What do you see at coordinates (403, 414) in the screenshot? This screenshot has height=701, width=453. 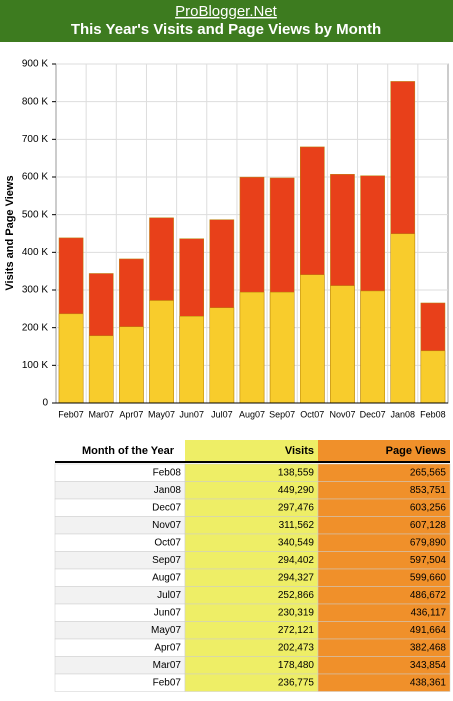 I see `x-tick-label: Jan08` at bounding box center [403, 414].